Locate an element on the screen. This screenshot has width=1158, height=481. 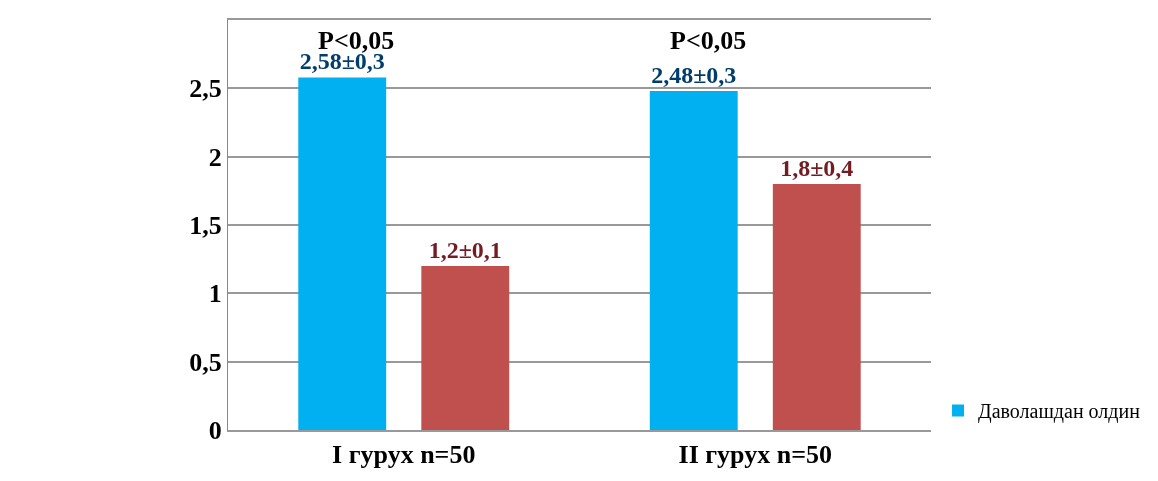
legend-label: Даволашдан олдин is located at coordinates (1059, 412).